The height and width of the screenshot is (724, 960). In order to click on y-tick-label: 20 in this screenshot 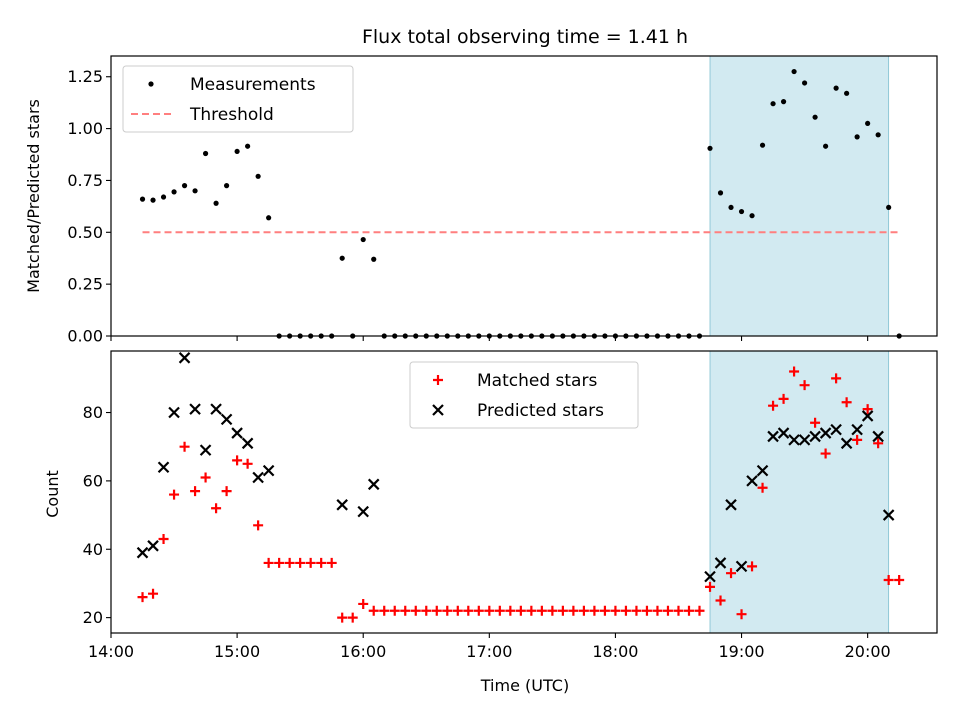, I will do `click(93, 617)`.